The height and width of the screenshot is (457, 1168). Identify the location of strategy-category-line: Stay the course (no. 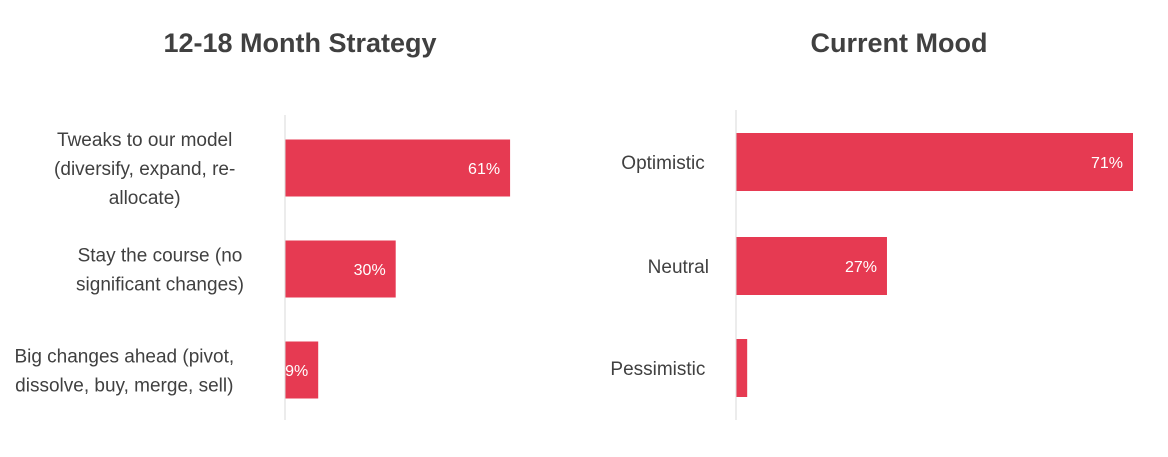
(160, 256).